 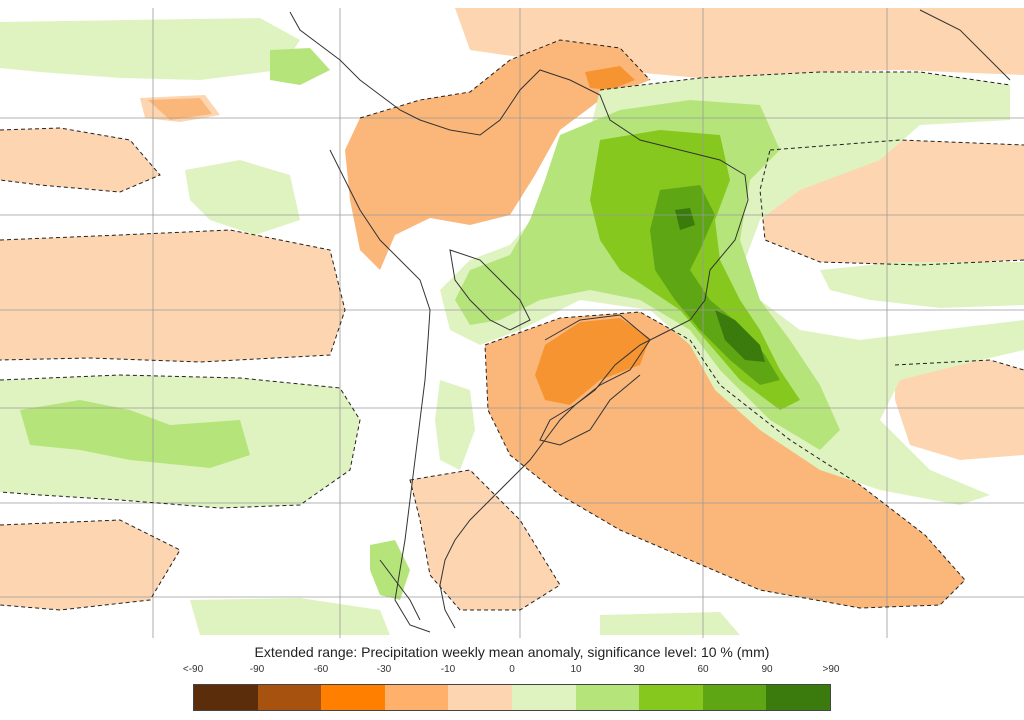 What do you see at coordinates (831, 669) in the screenshot?
I see `legend-tick-label: >90` at bounding box center [831, 669].